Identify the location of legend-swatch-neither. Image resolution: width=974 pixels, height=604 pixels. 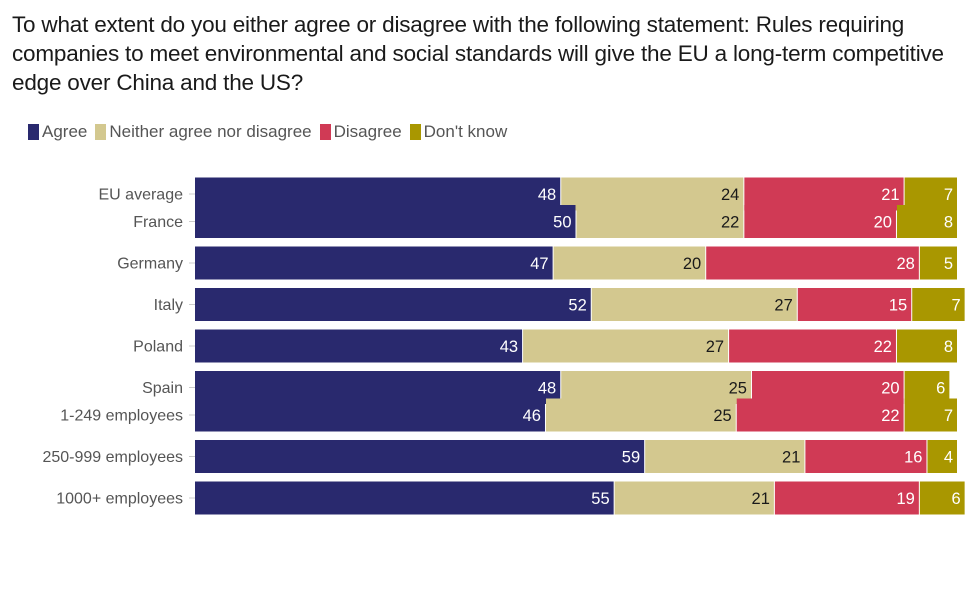
(101, 132).